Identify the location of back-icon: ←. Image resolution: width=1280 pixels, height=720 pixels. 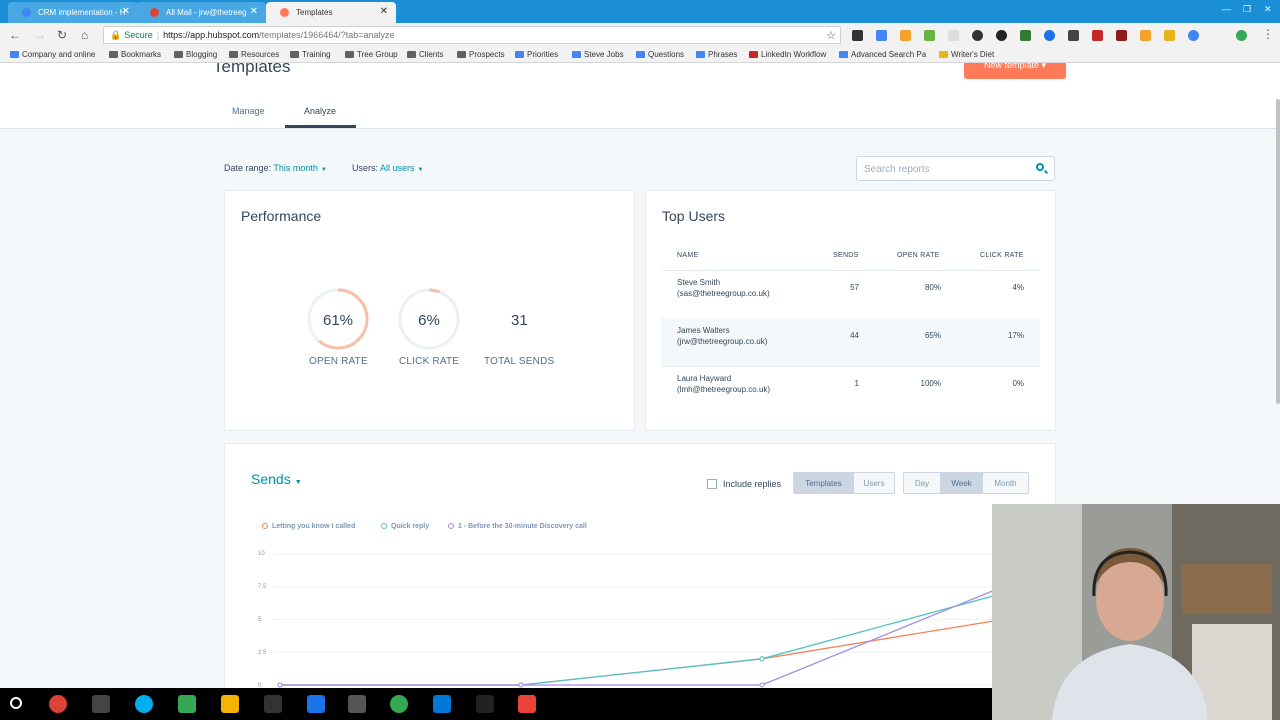
(15, 35).